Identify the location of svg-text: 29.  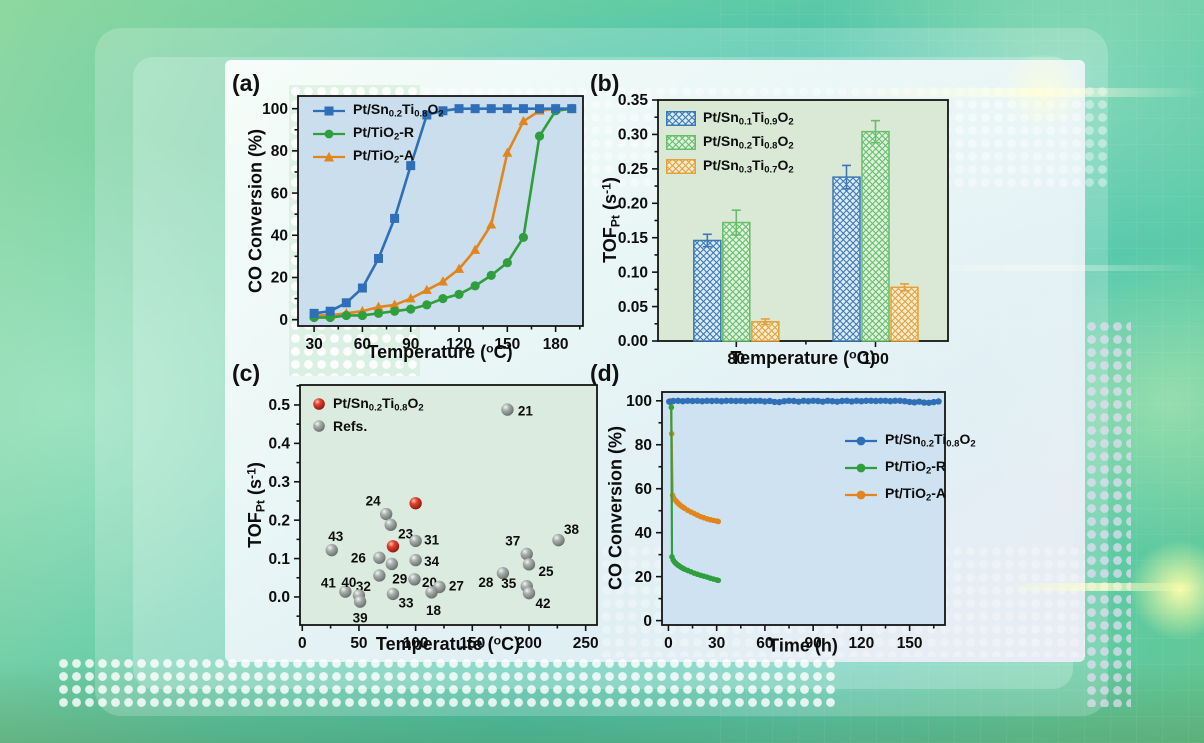
(399, 579).